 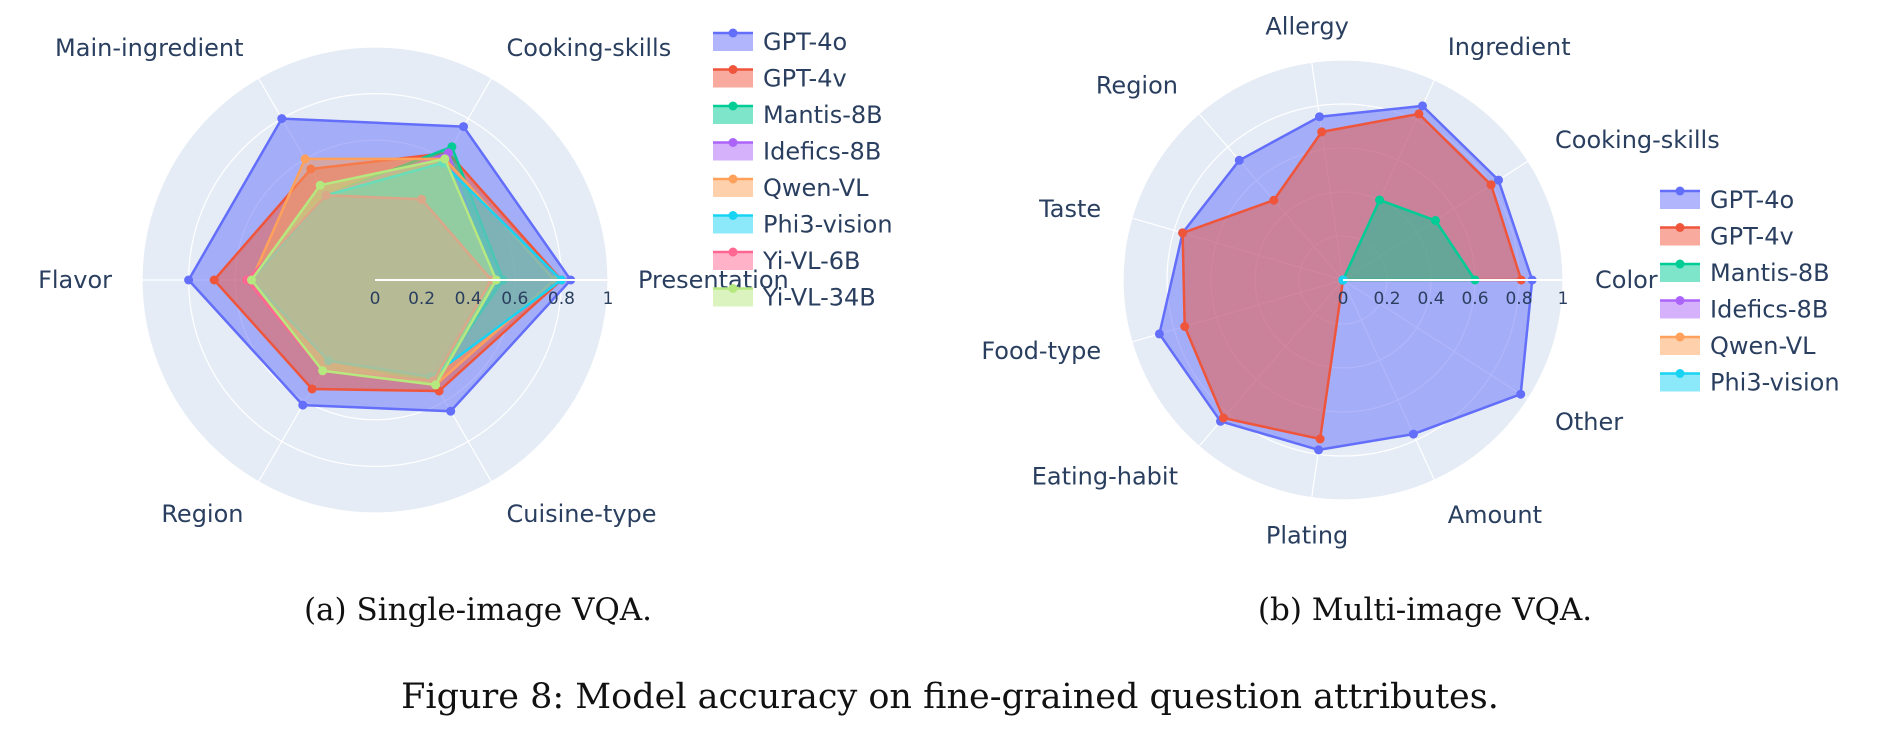 I want to click on category-label-allergy: Allergy, so click(x=1306, y=27).